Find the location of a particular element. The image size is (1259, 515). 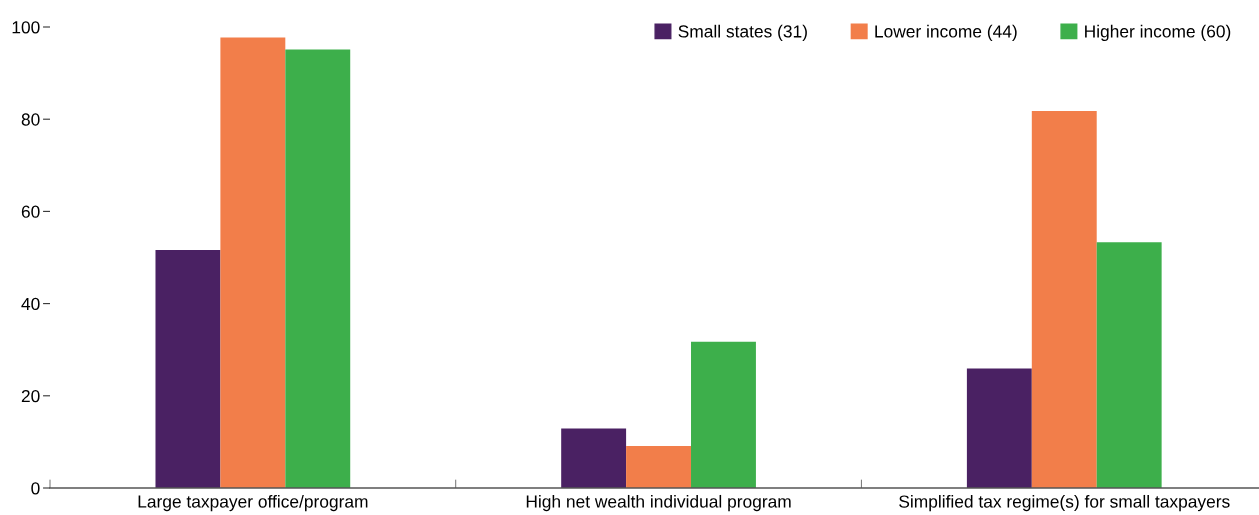

legend-label: Higher income (60) is located at coordinates (1158, 32).